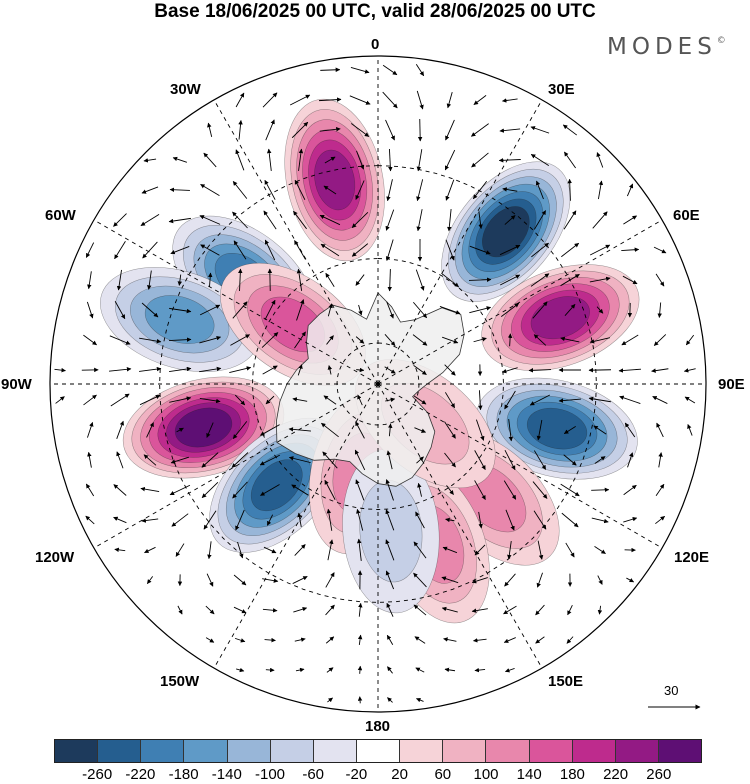 The height and width of the screenshot is (784, 750). What do you see at coordinates (658, 774) in the screenshot?
I see `colorbar-tick-label: 260` at bounding box center [658, 774].